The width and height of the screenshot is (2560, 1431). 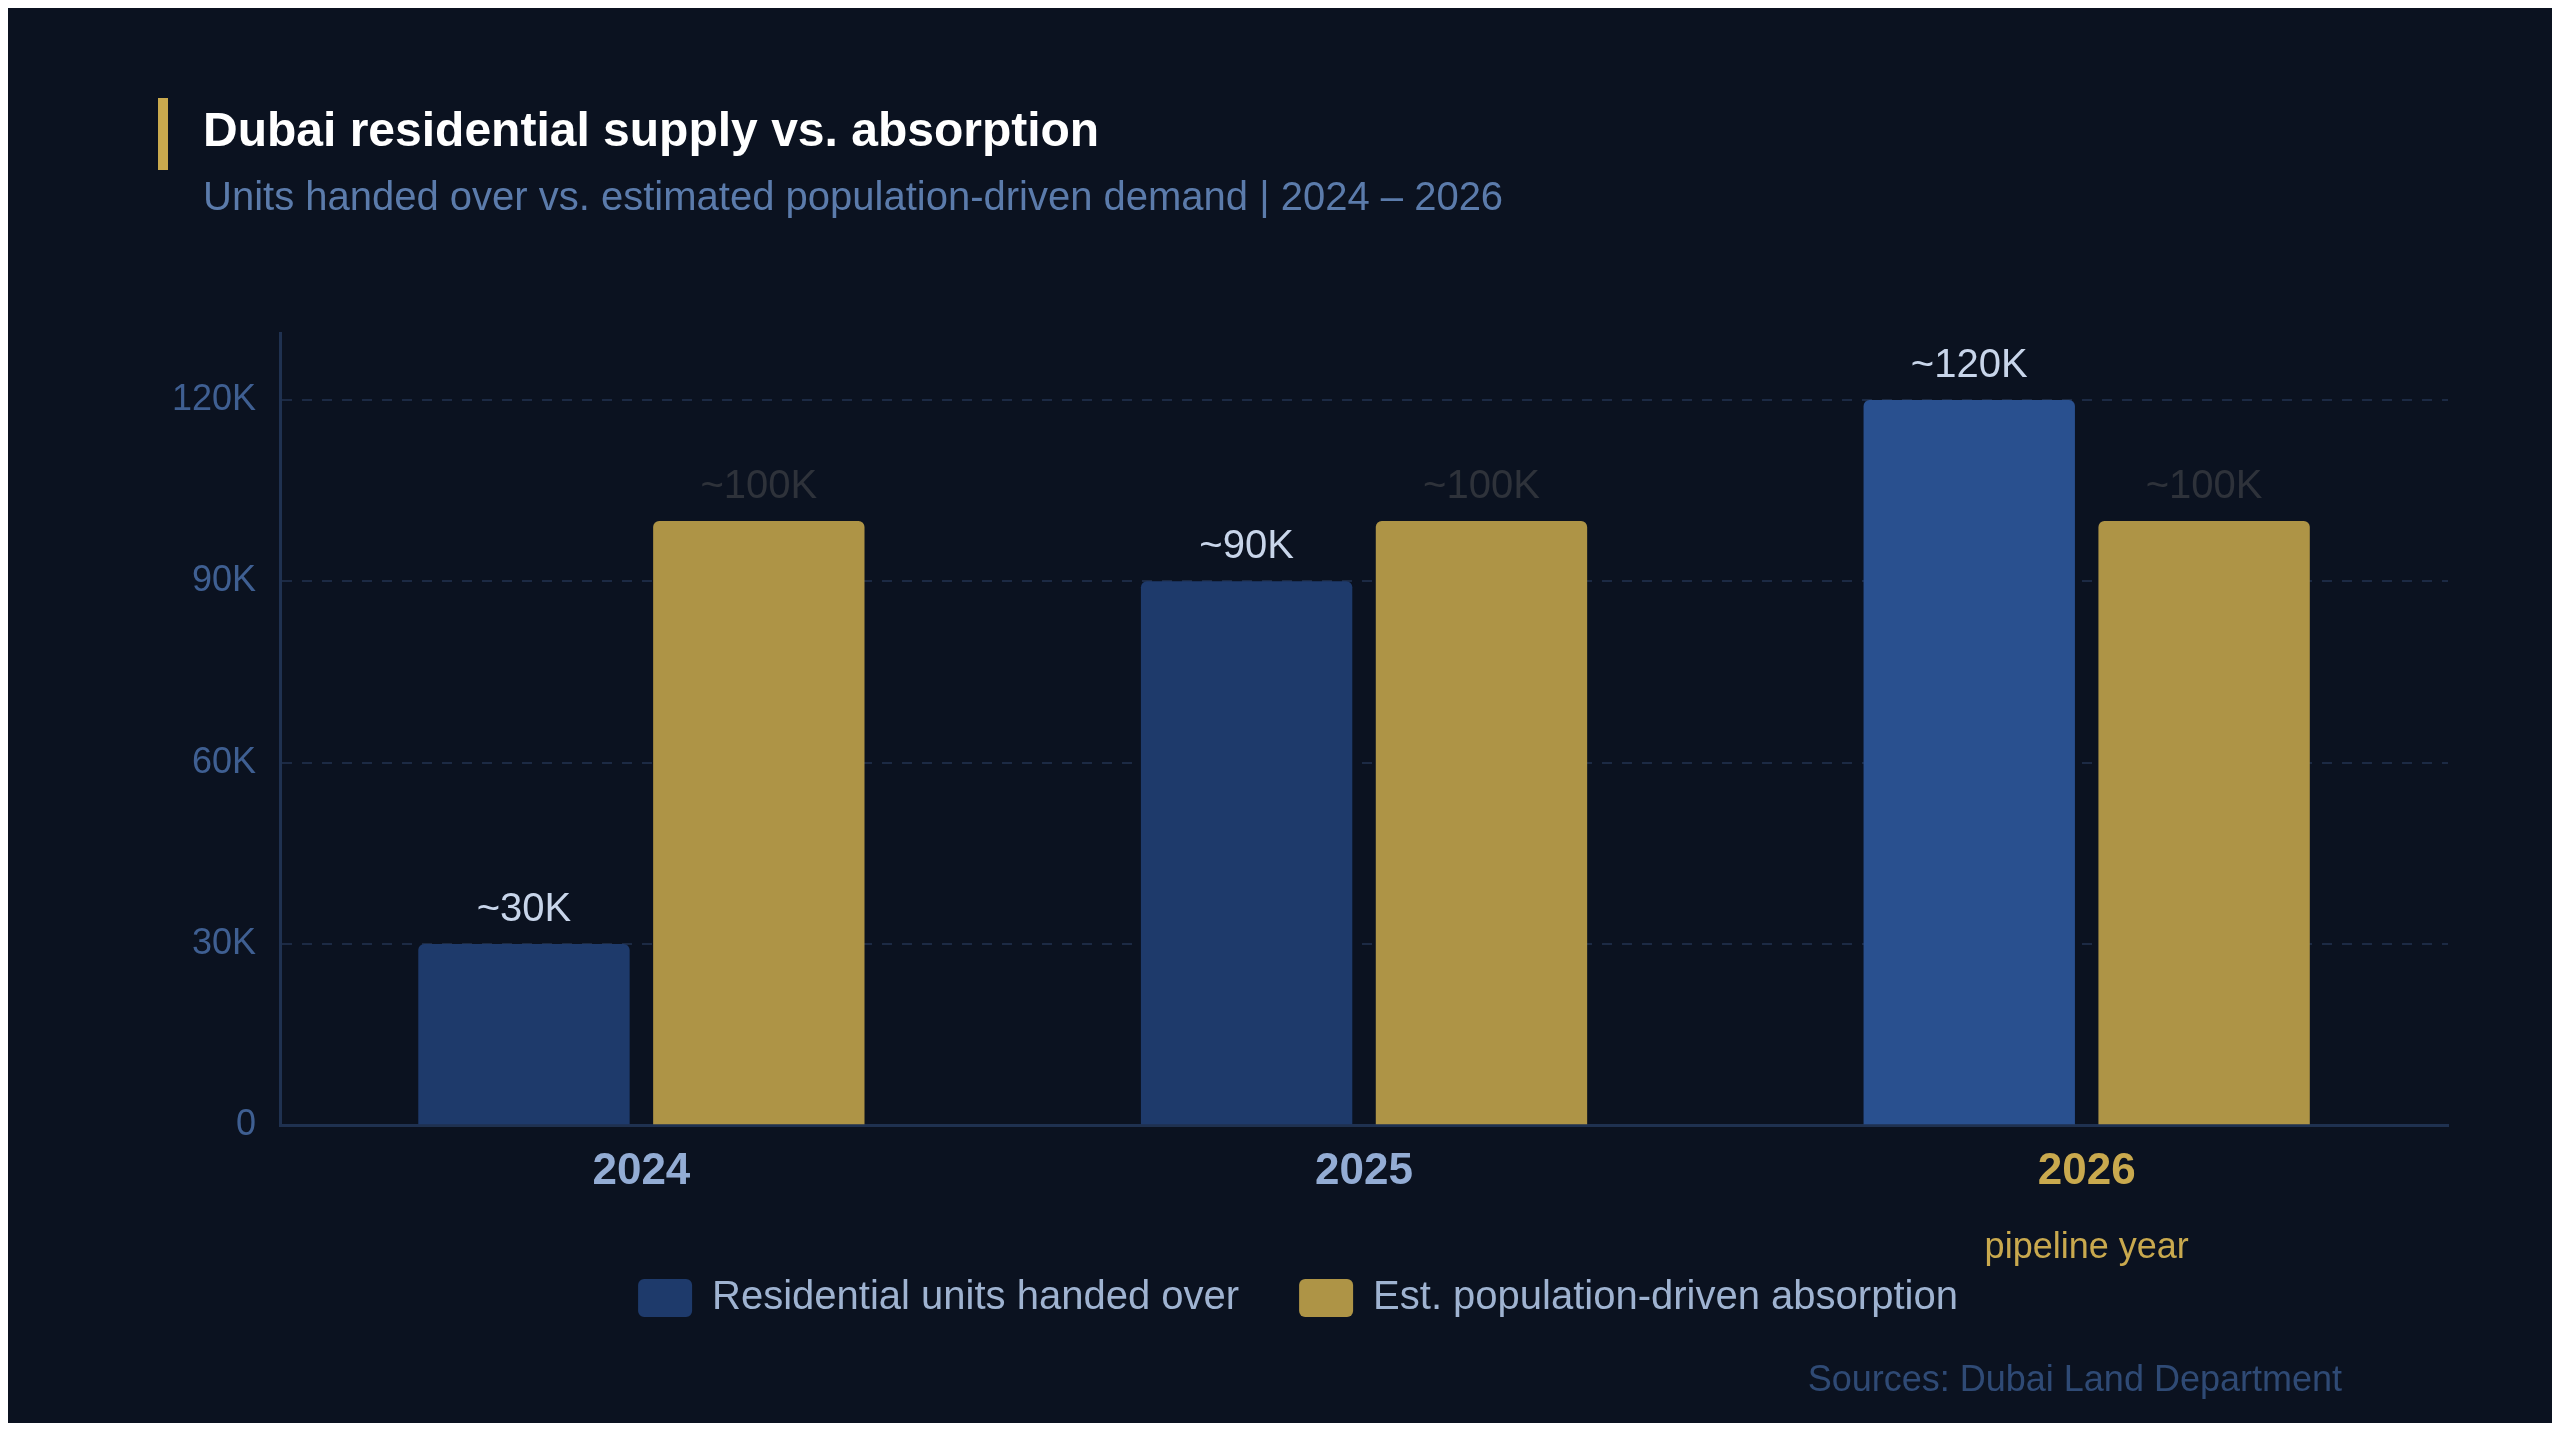 I want to click on source-note: Sources: Dubai Land Department, so click(x=2074, y=1379).